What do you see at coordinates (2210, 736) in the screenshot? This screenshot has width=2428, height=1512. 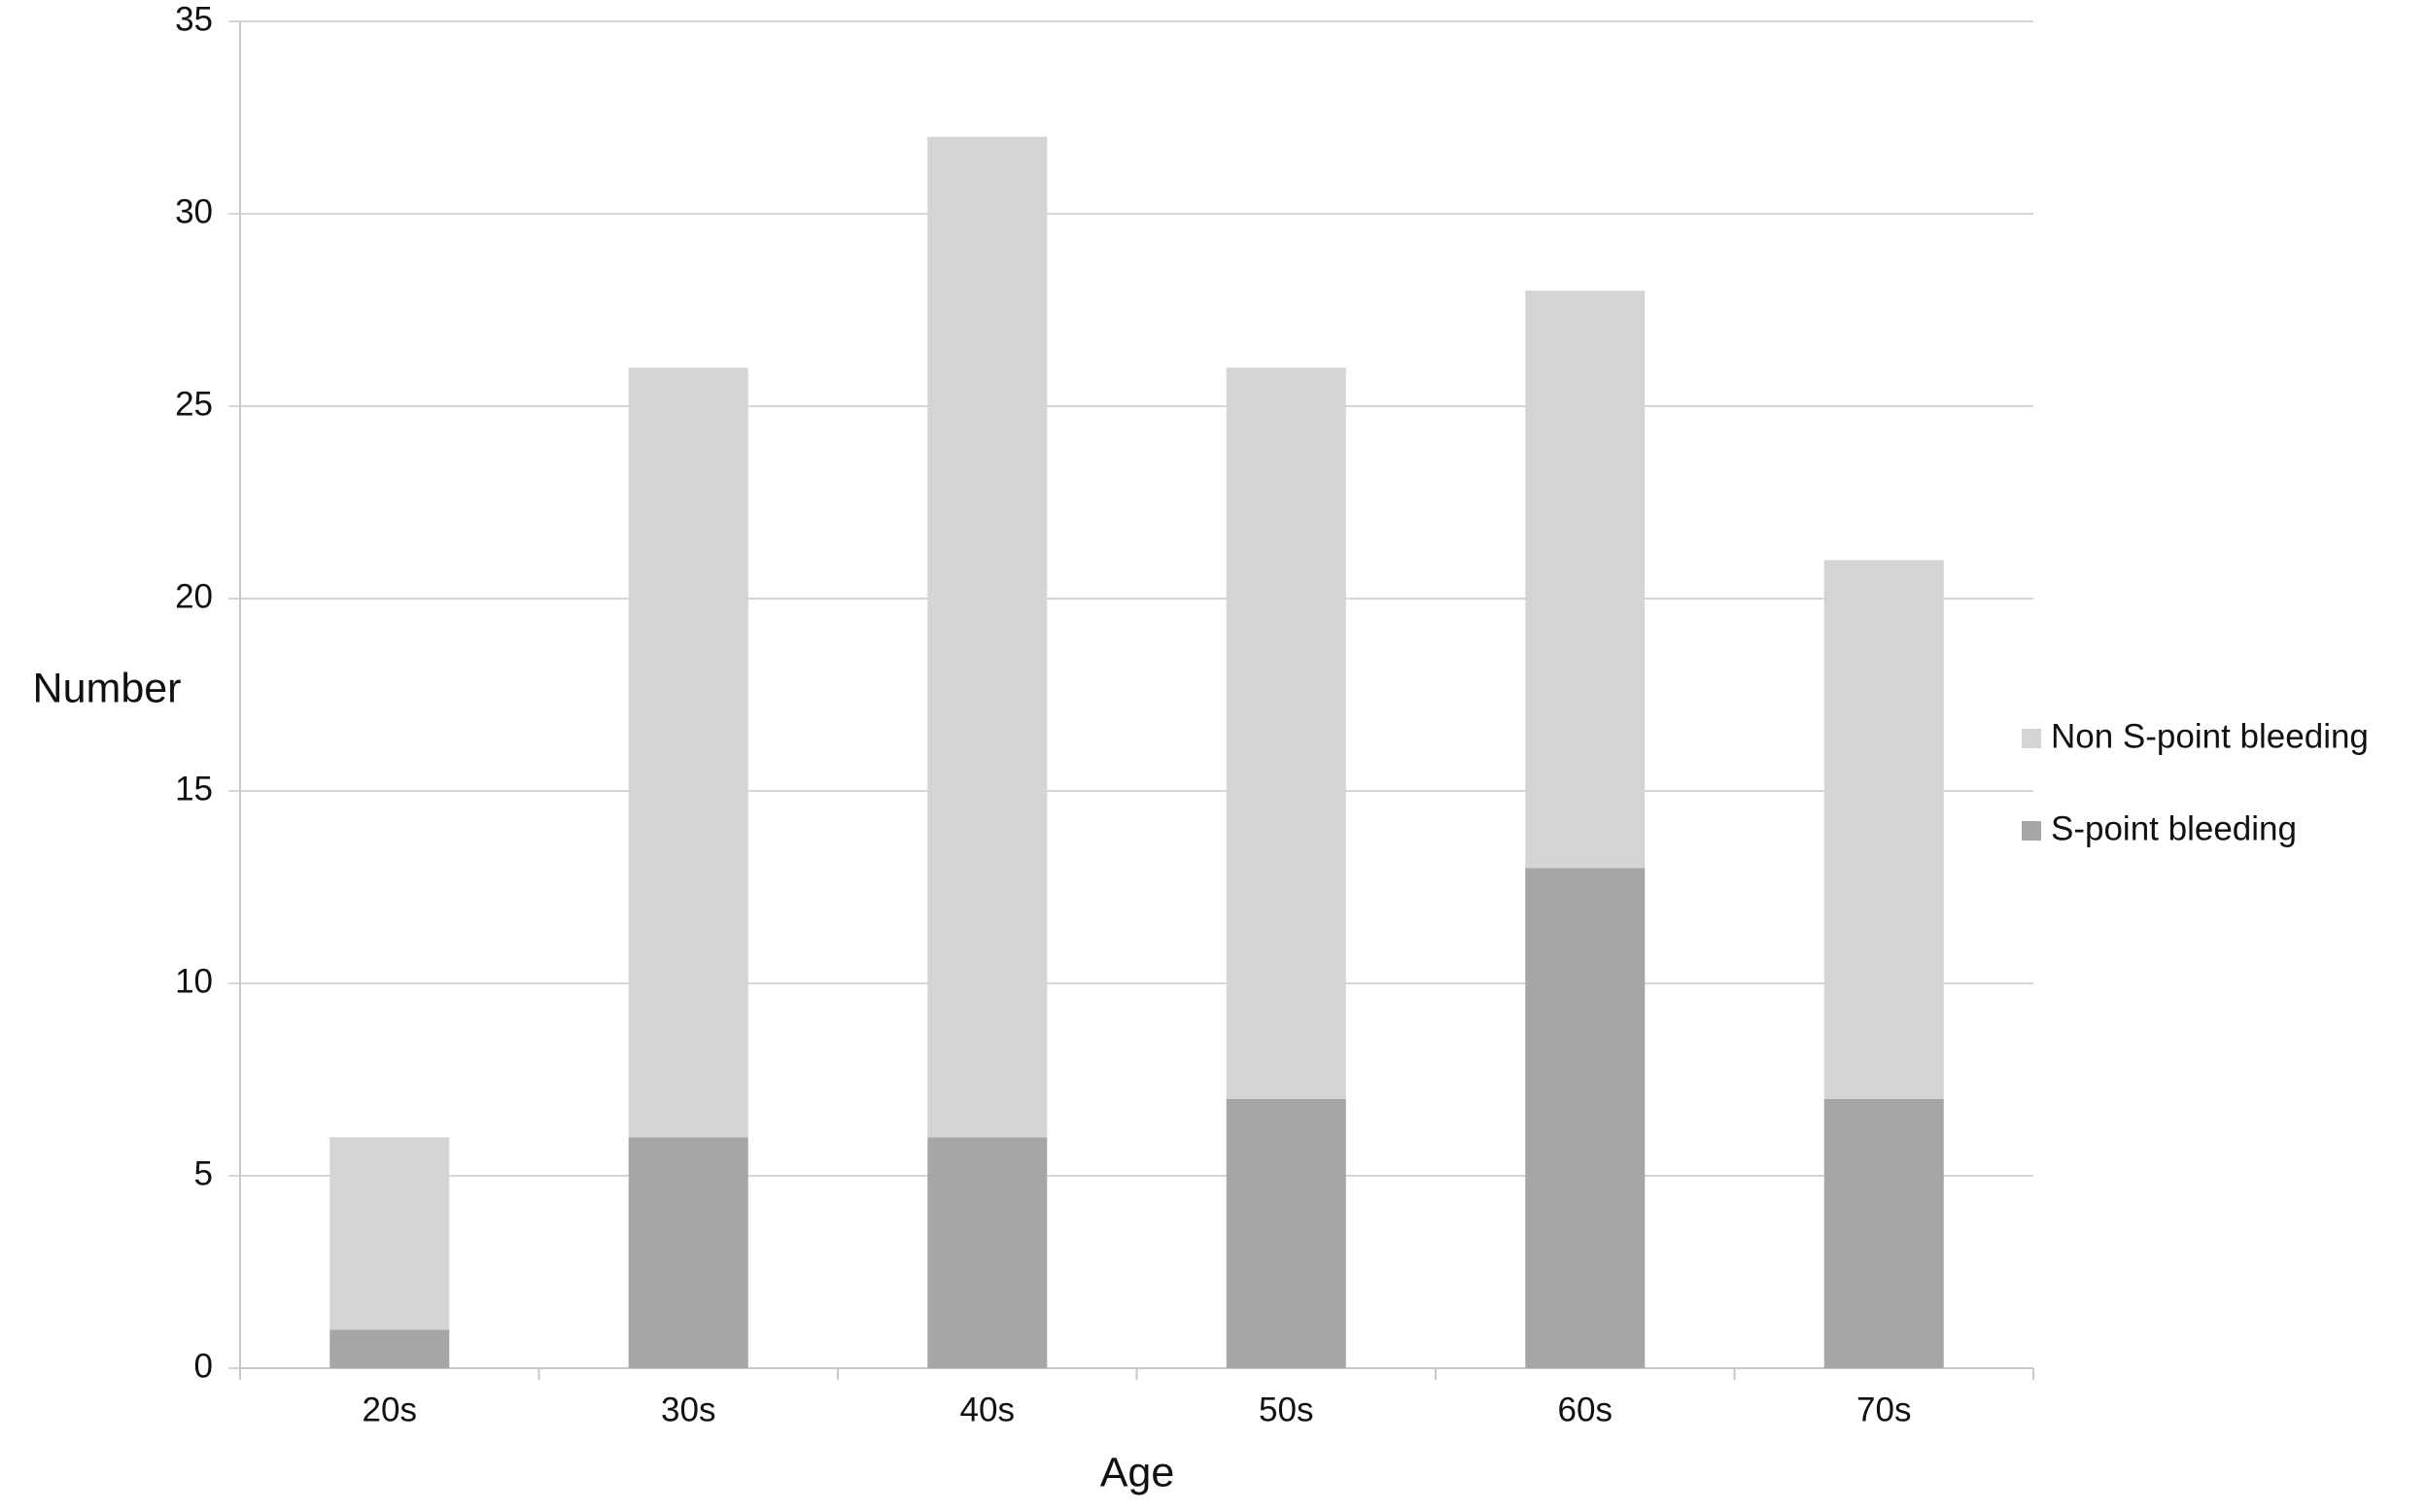 I see `legend-label: Non S-point bleeding` at bounding box center [2210, 736].